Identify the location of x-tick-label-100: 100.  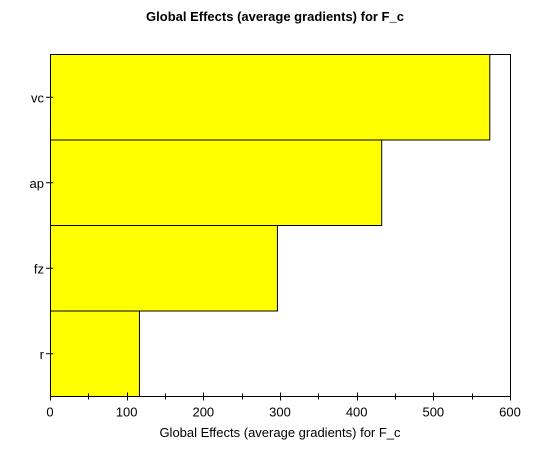
(127, 412).